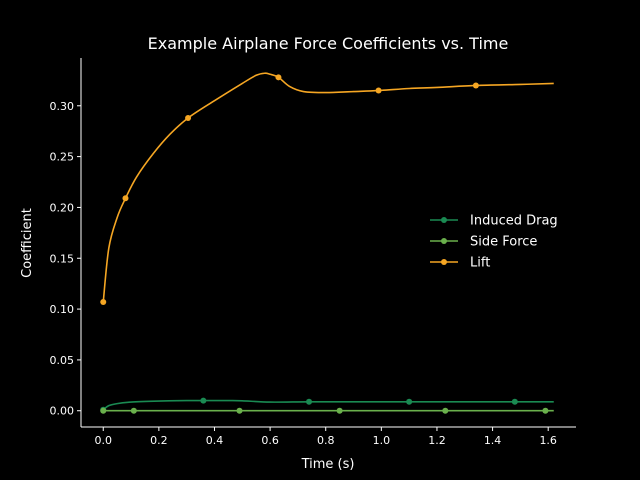 Image resolution: width=640 pixels, height=480 pixels. I want to click on x-tick-label: 0.6, so click(270, 440).